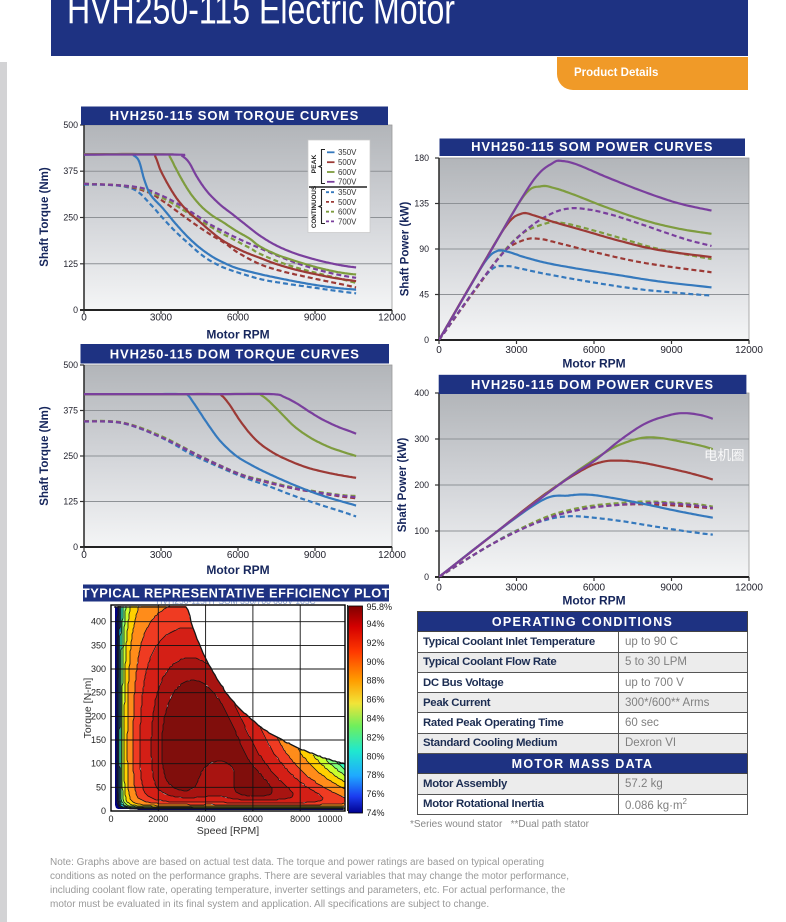 The image size is (786, 922). What do you see at coordinates (376, 775) in the screenshot?
I see `svg-text: 78%` at bounding box center [376, 775].